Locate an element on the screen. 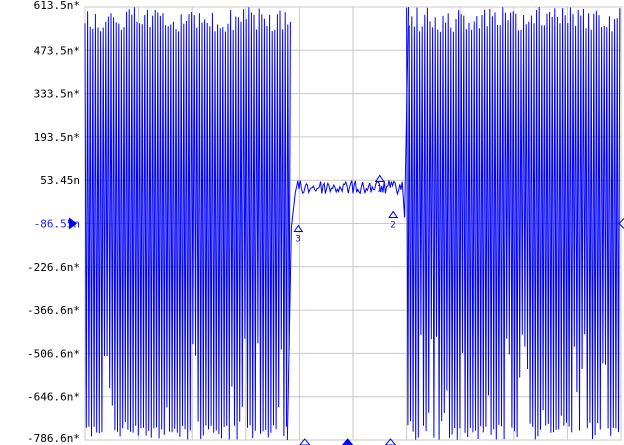 The width and height of the screenshot is (624, 445). y-reference-label: -86.55n is located at coordinates (57, 224).